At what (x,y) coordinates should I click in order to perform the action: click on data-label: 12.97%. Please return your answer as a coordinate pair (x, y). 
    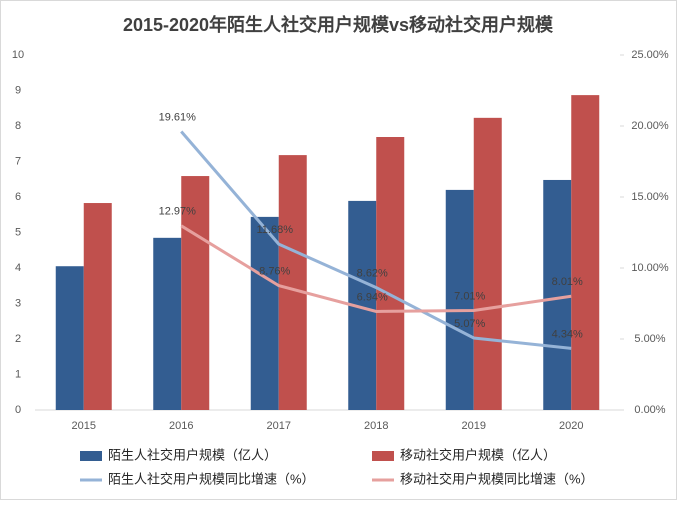
    Looking at the image, I should click on (178, 212).